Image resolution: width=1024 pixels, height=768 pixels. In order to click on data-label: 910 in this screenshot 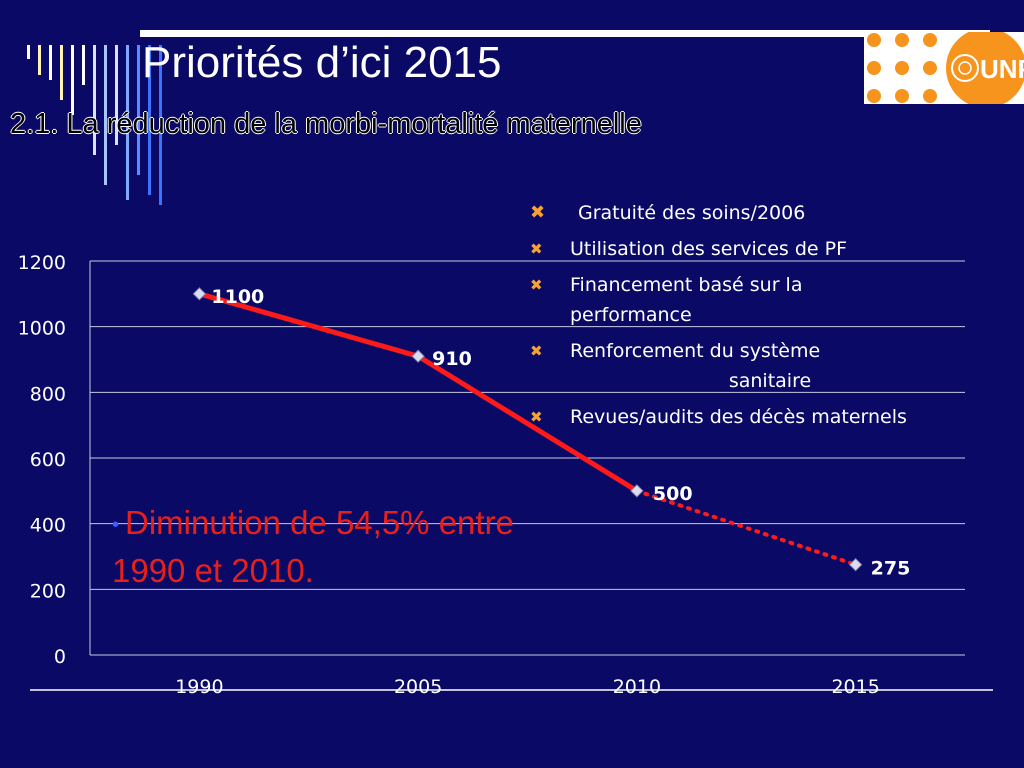, I will do `click(452, 359)`.